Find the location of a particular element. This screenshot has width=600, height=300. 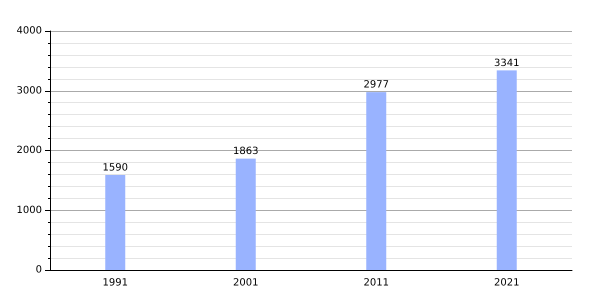

x-tick-label: 2011 is located at coordinates (376, 283).